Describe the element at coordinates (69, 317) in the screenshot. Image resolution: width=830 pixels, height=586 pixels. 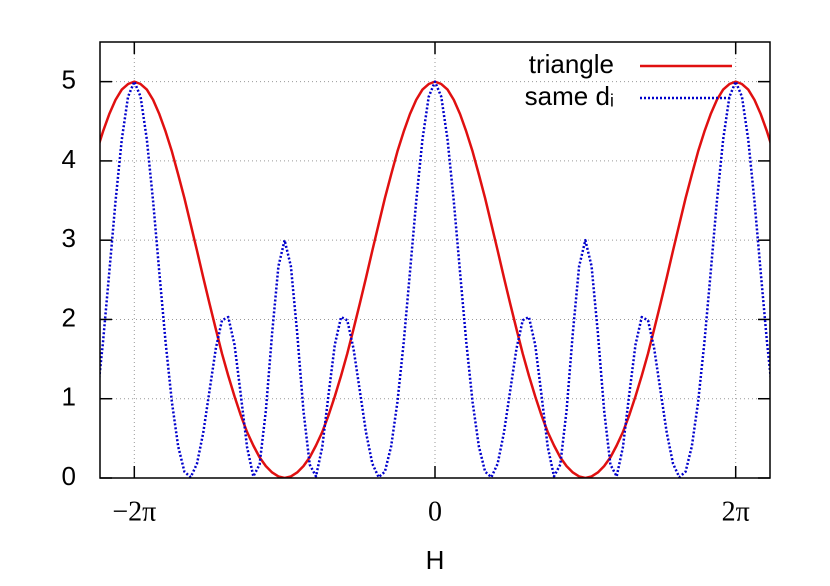
I see `y-tick-label: 2` at that location.